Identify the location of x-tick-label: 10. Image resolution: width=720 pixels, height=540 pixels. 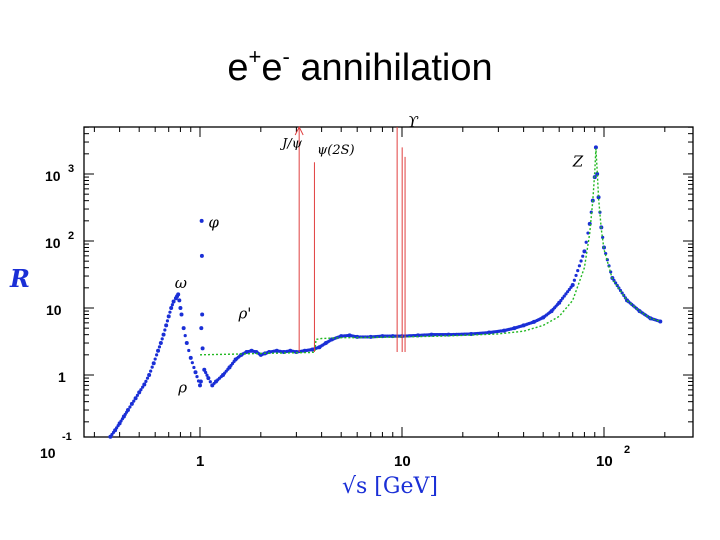
(402, 461).